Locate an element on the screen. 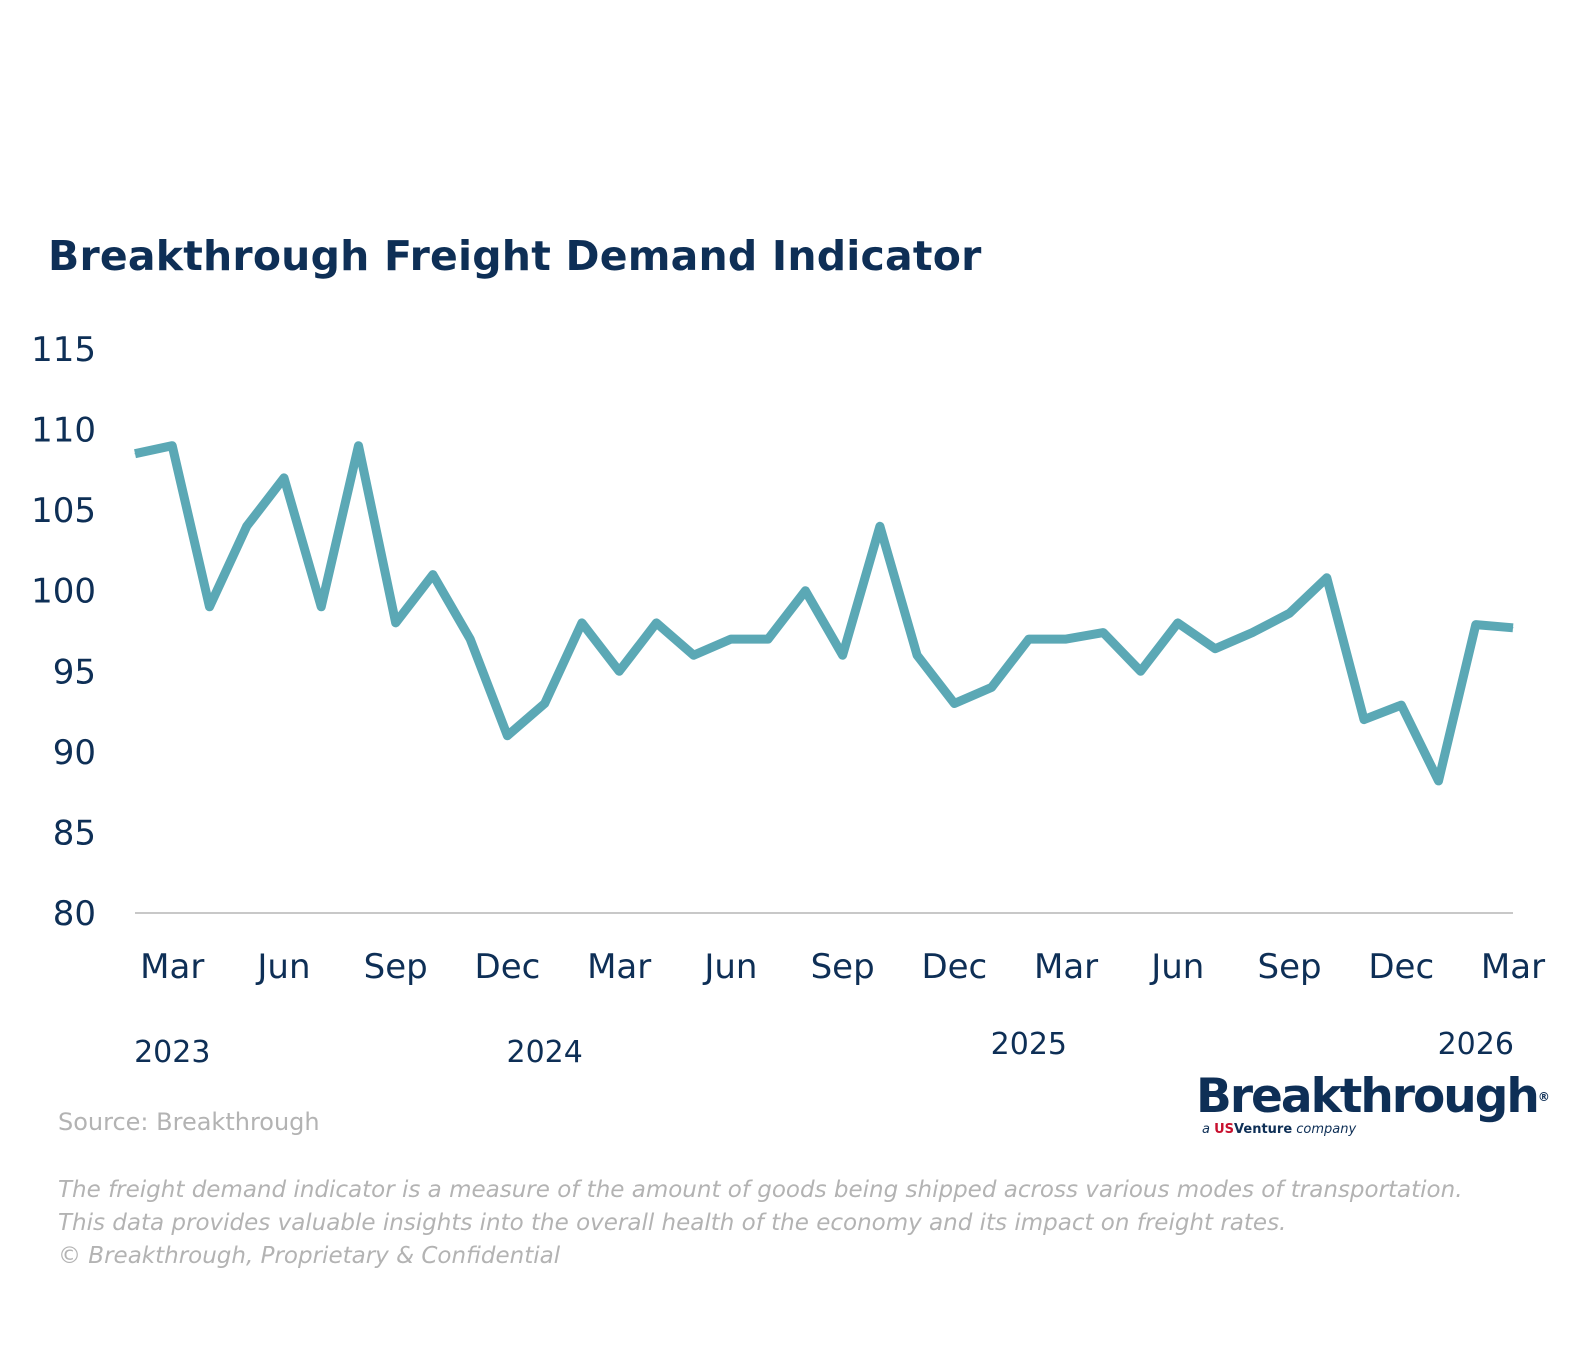  year-tick-label: 2023 is located at coordinates (172, 1052).